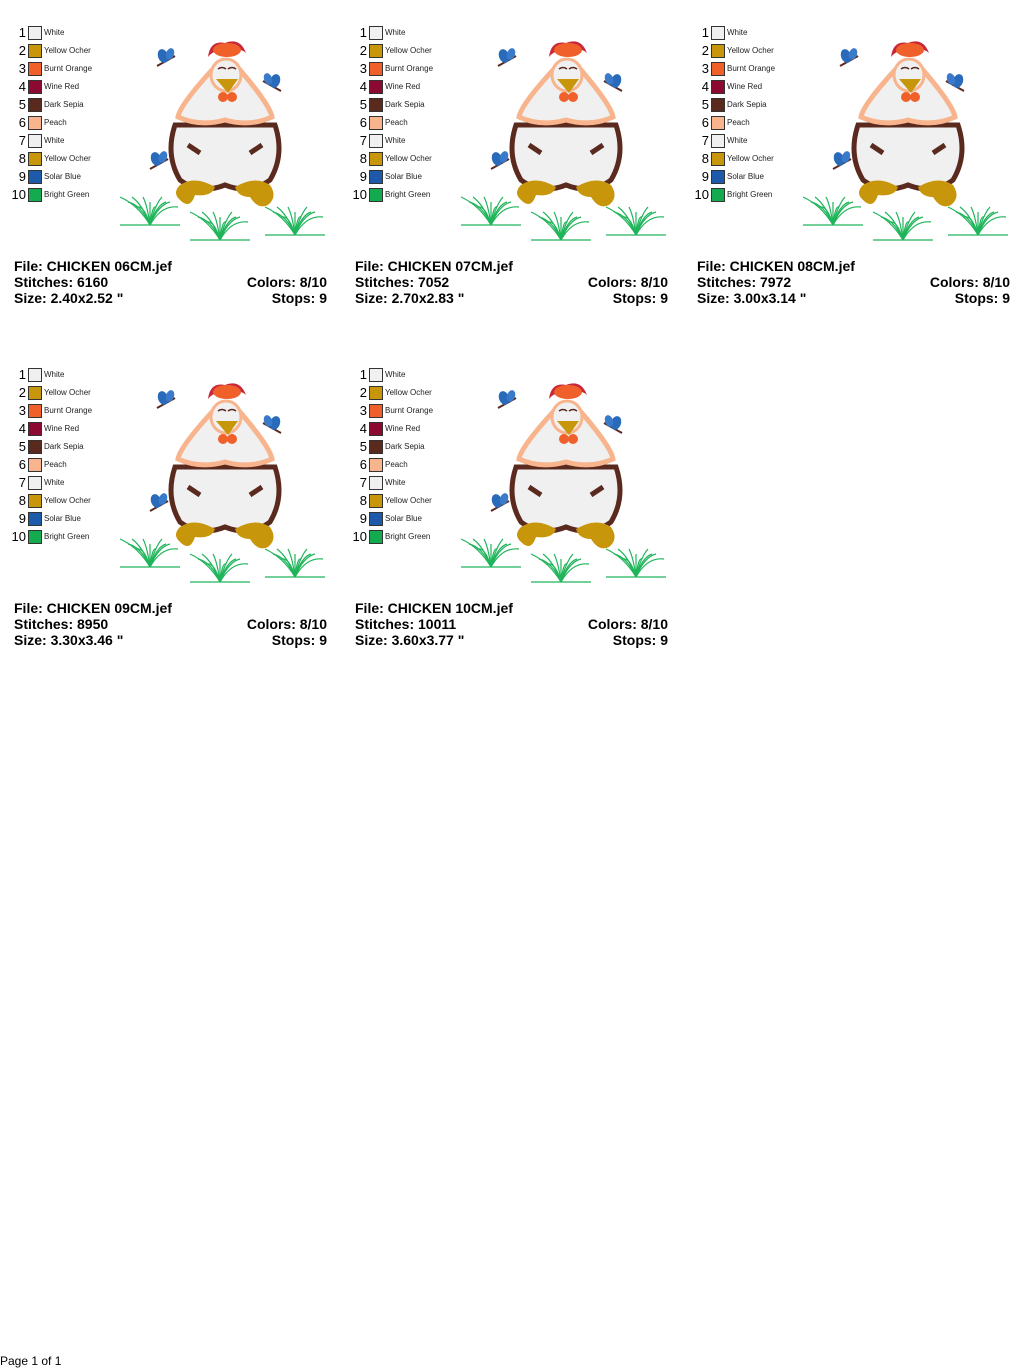  I want to click on chicken-embroidery-image, so click(224, 484).